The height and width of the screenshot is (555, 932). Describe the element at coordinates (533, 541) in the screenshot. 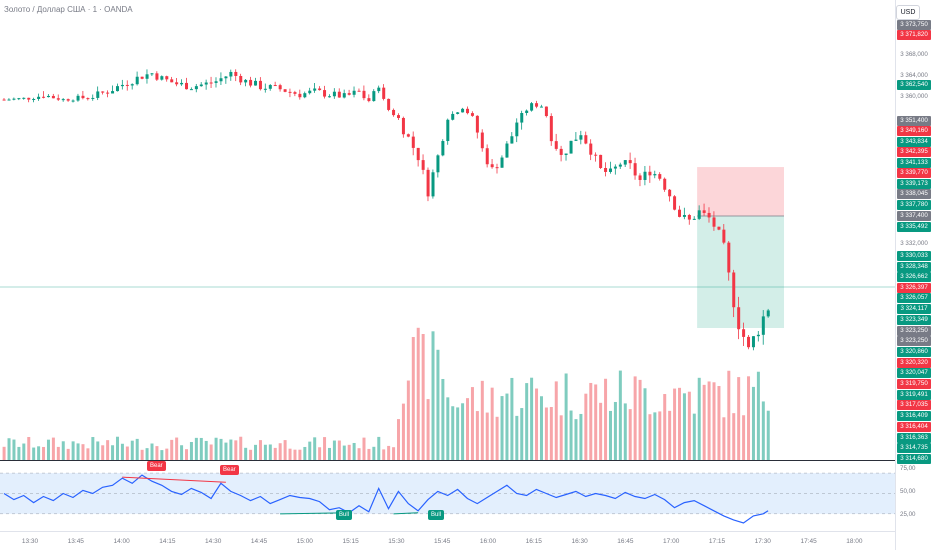

I see `time-axis-label: 16:15` at that location.